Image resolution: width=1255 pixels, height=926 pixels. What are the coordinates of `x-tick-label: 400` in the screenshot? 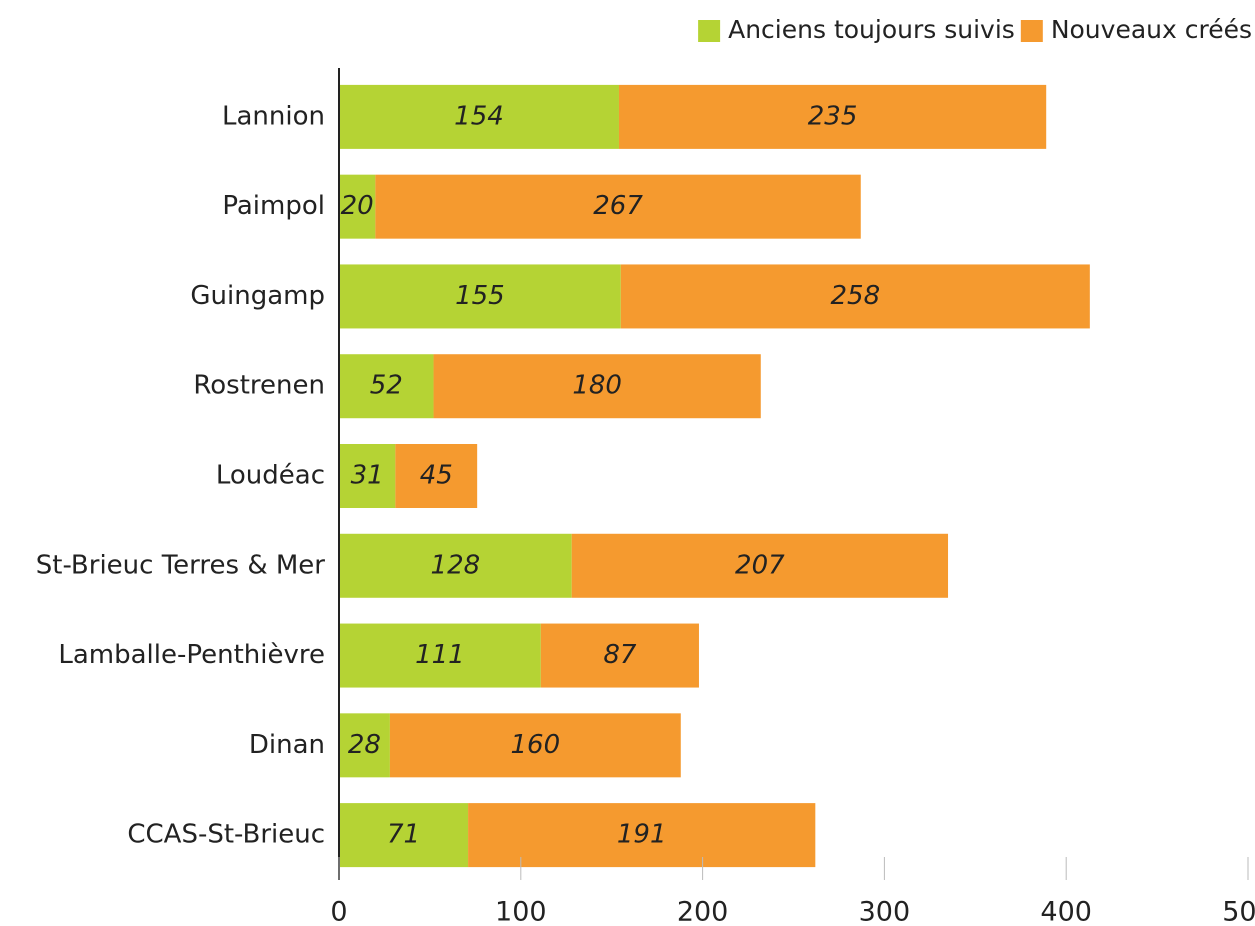 It's located at (1066, 911).